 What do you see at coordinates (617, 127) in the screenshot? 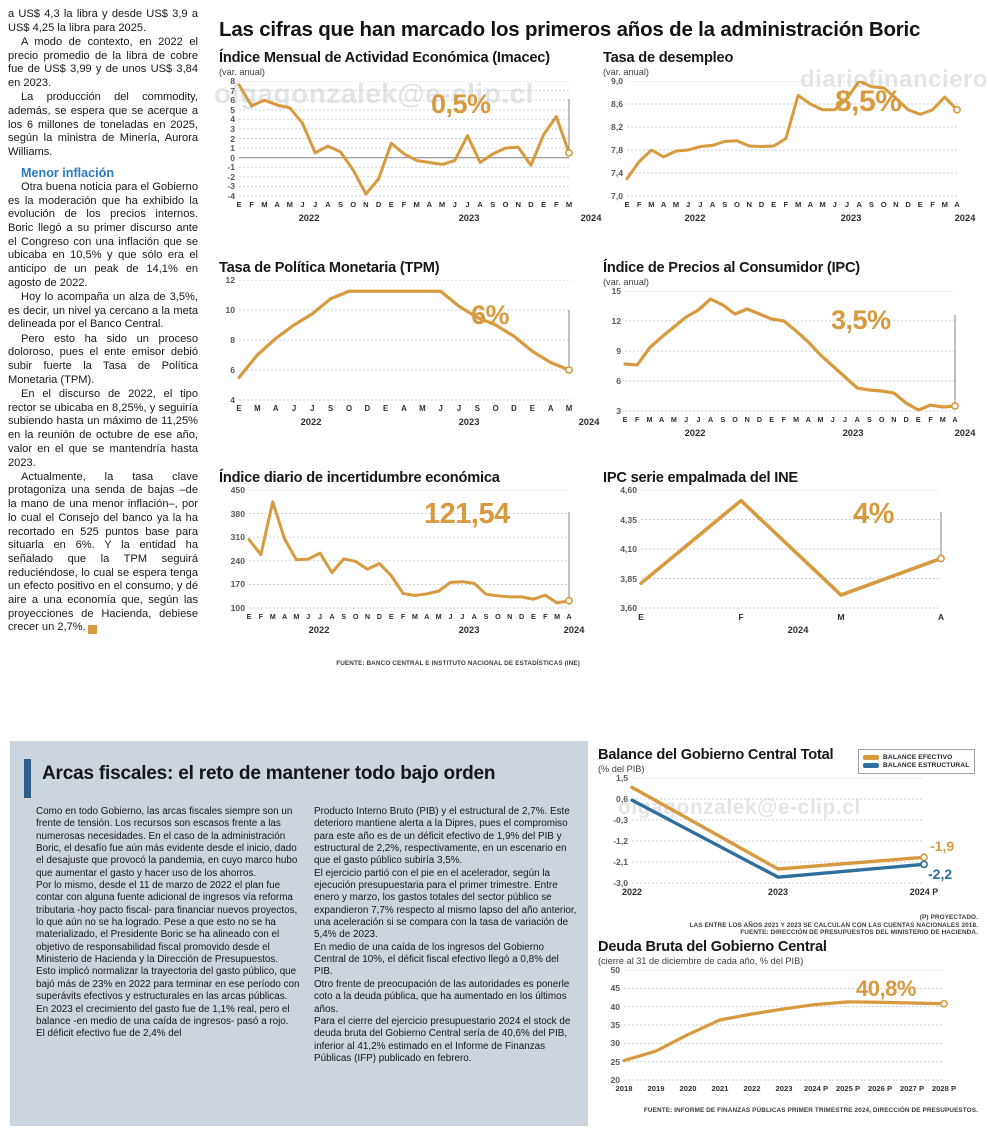
I see `y-axis-tick: 8,2` at bounding box center [617, 127].